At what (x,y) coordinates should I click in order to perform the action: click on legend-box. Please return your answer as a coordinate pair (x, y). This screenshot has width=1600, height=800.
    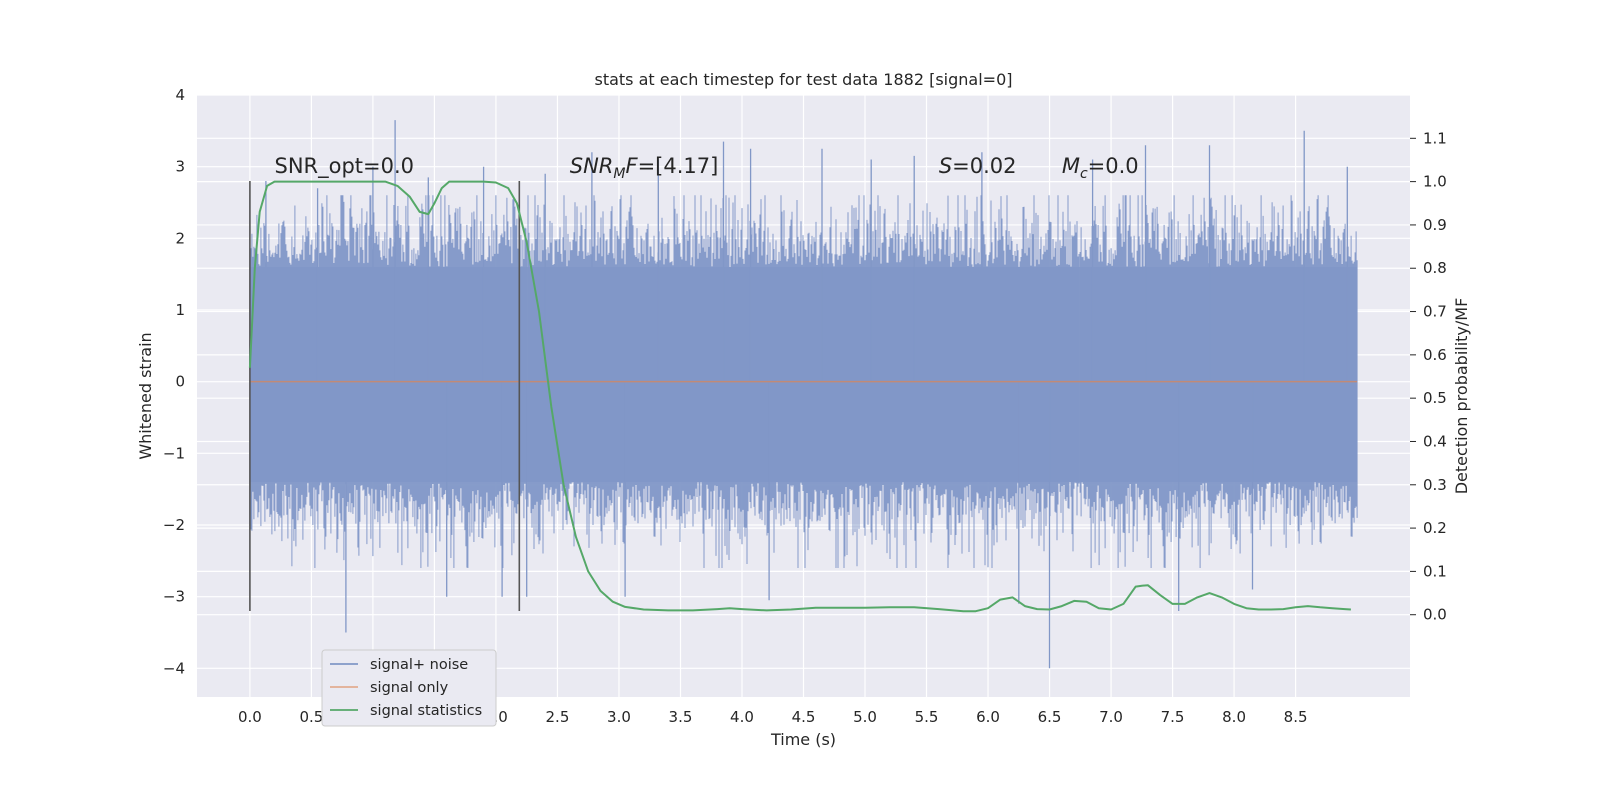
    Looking at the image, I should click on (409, 688).